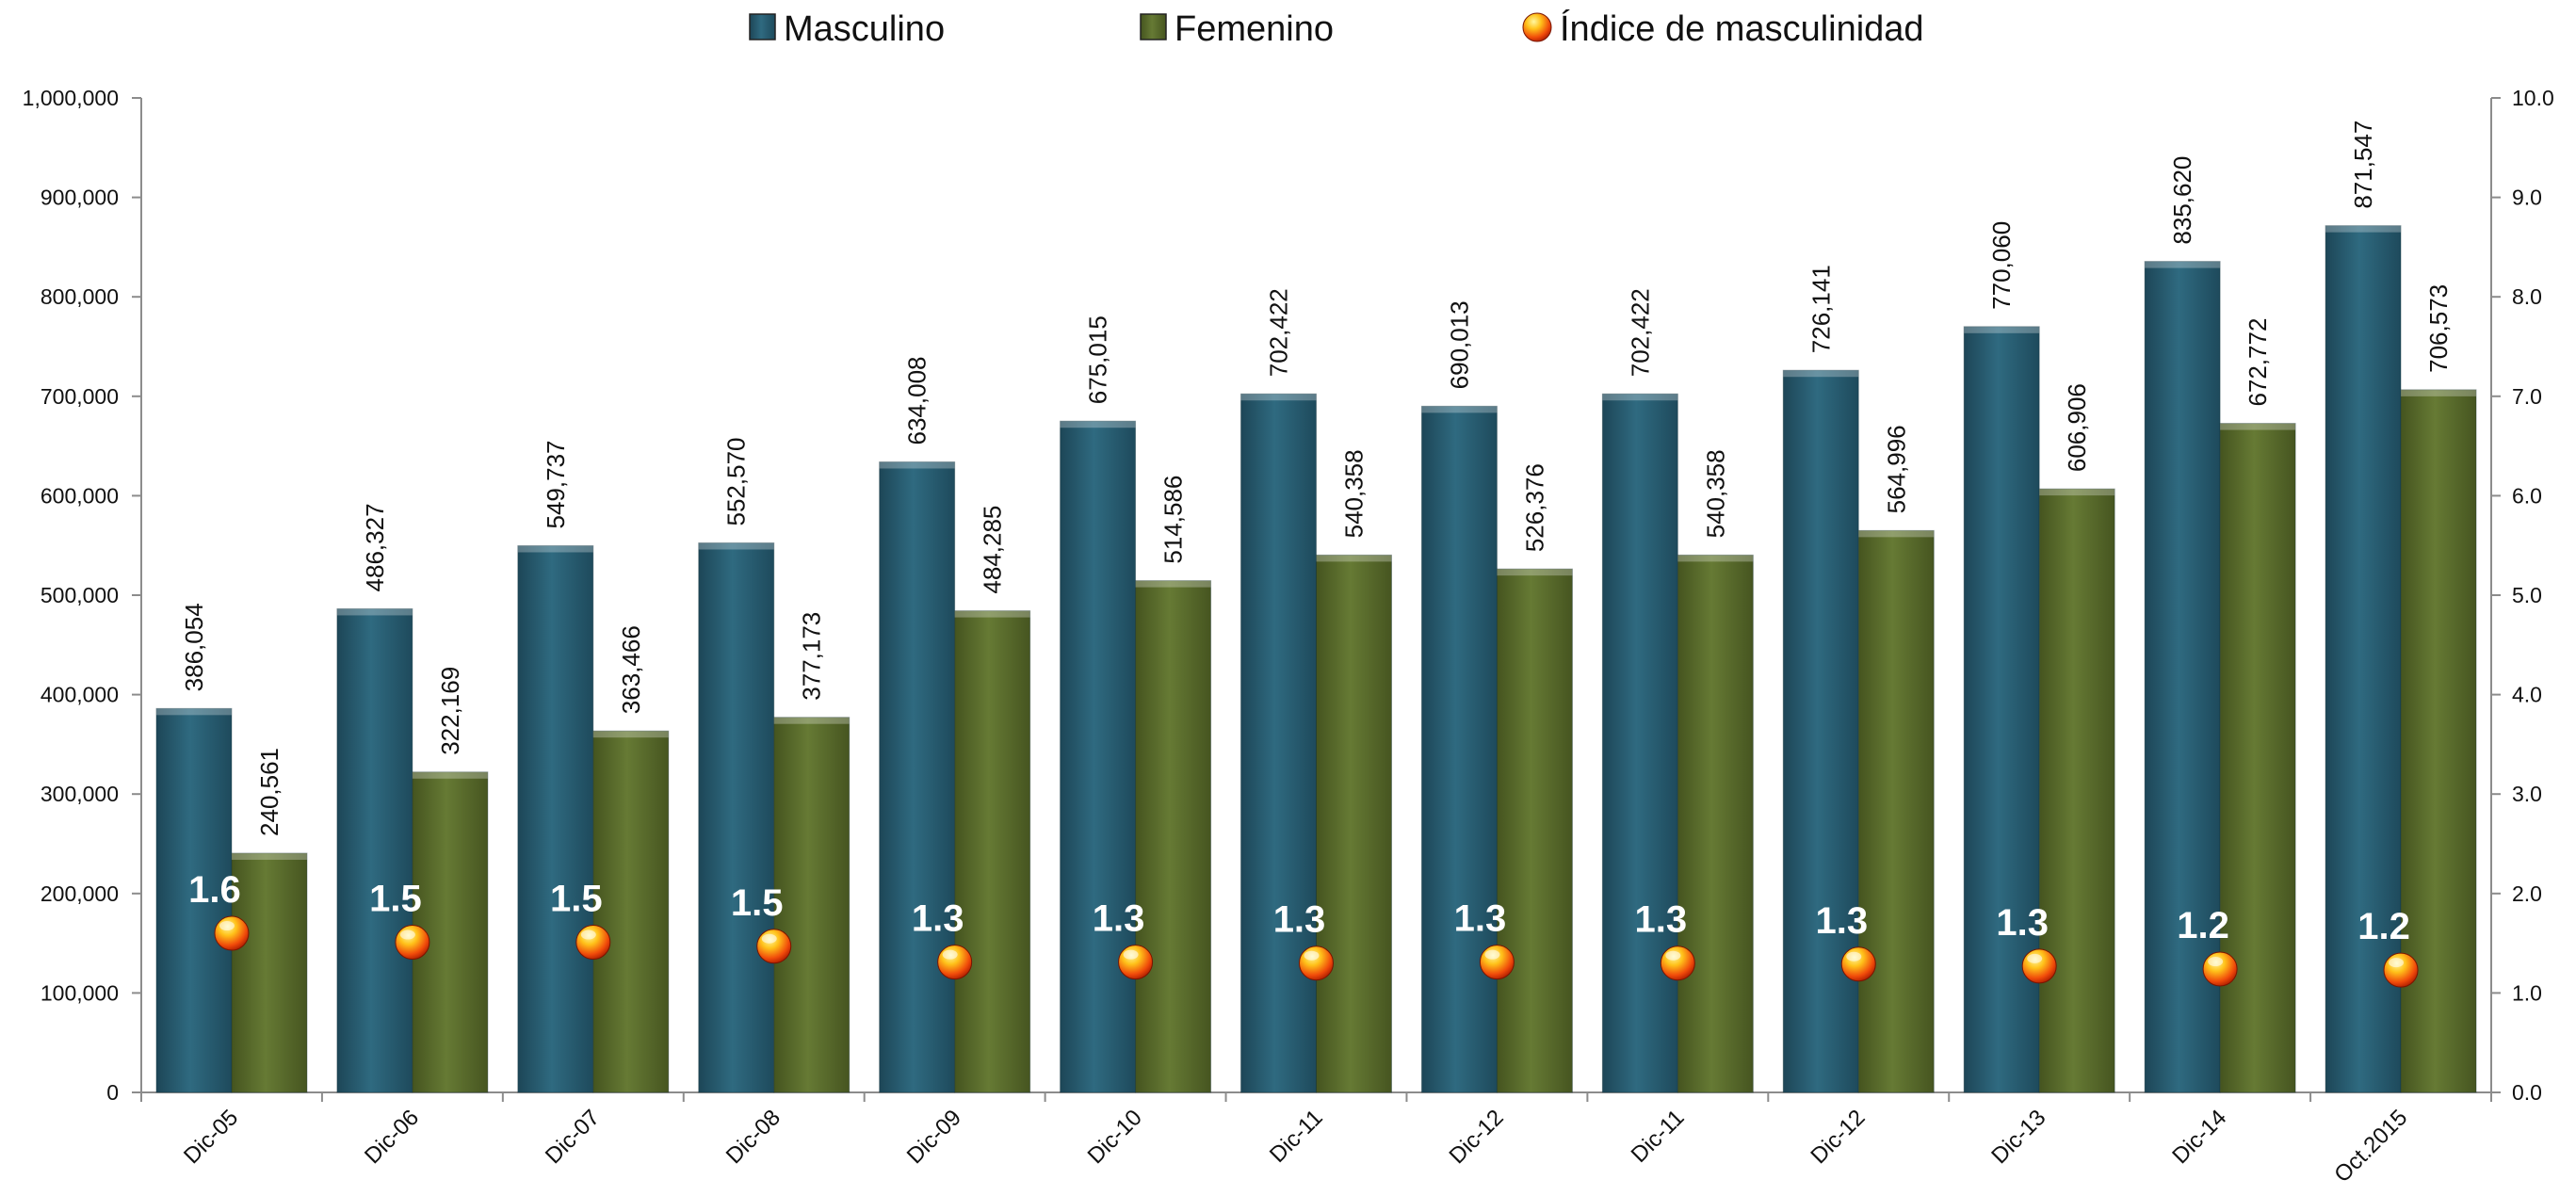 This screenshot has width=2576, height=1196. What do you see at coordinates (214, 890) in the screenshot?
I see `index-value-label: 1.6` at bounding box center [214, 890].